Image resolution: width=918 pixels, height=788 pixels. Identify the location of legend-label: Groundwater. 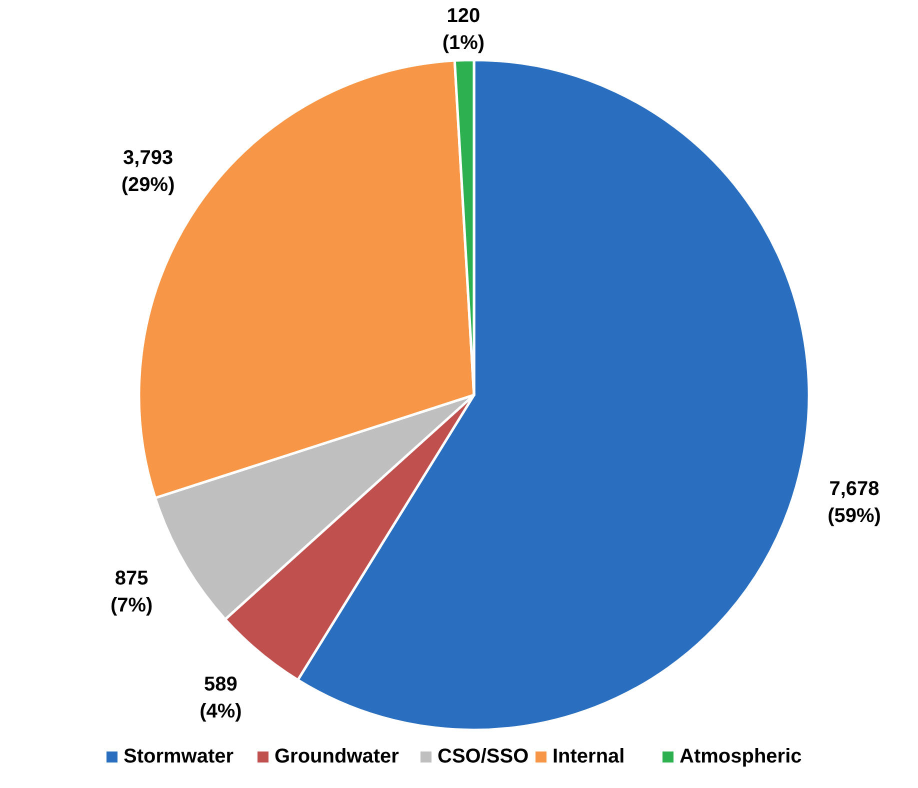
(337, 756).